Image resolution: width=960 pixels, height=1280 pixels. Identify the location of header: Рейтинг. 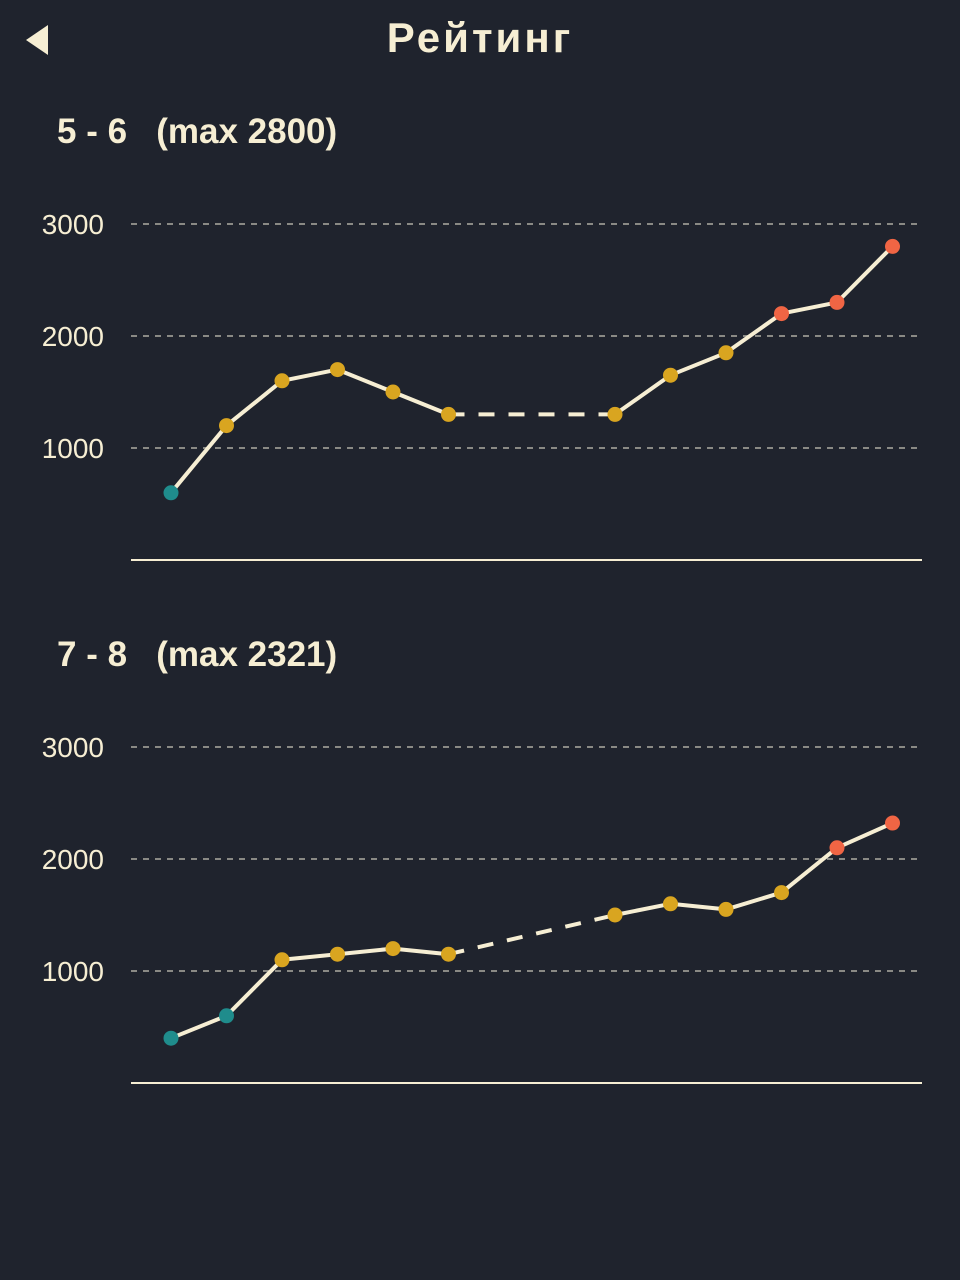
(480, 40).